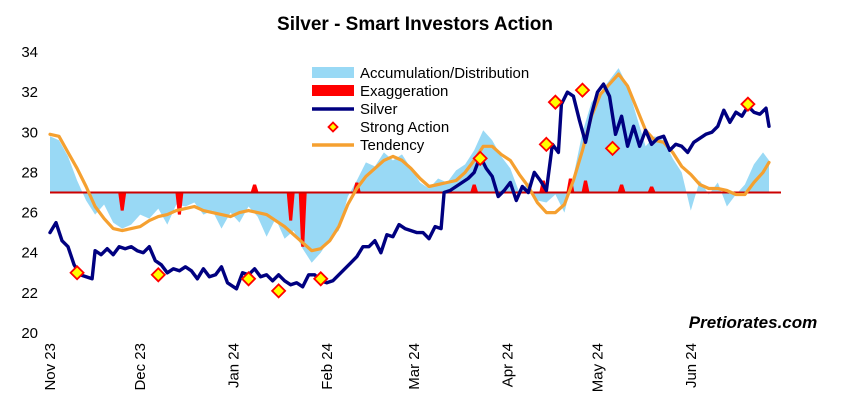 The image size is (847, 418). Describe the element at coordinates (140, 367) in the screenshot. I see `x-tick-label: Dec 23` at that location.